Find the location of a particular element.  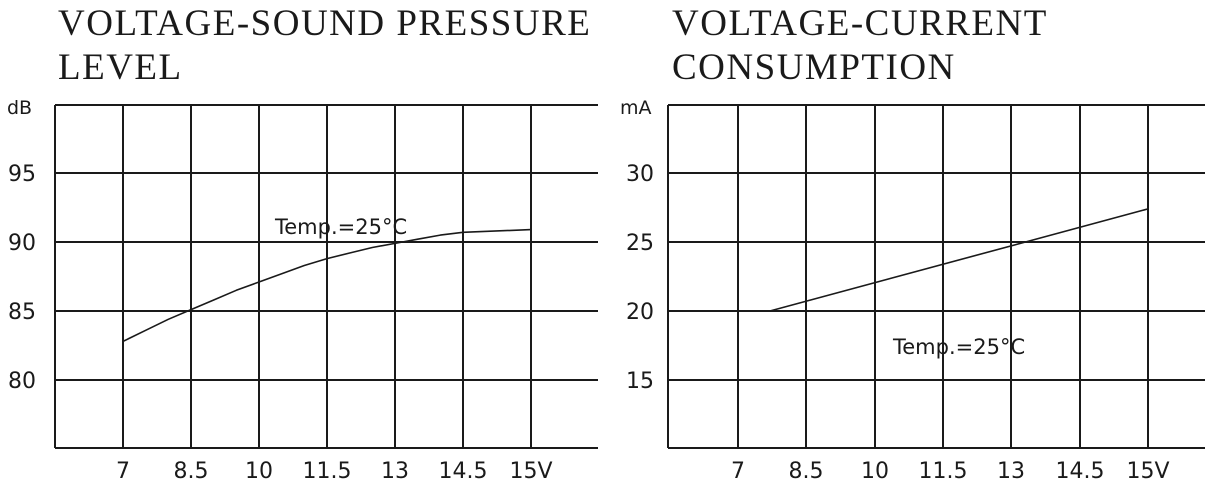

title-line: VOLTAGE-CURRENT is located at coordinates (860, 23).